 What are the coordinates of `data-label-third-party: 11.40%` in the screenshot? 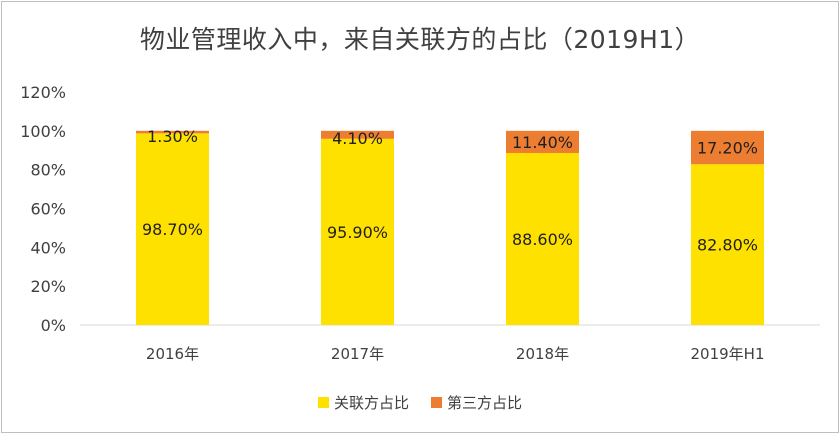 It's located at (542, 142).